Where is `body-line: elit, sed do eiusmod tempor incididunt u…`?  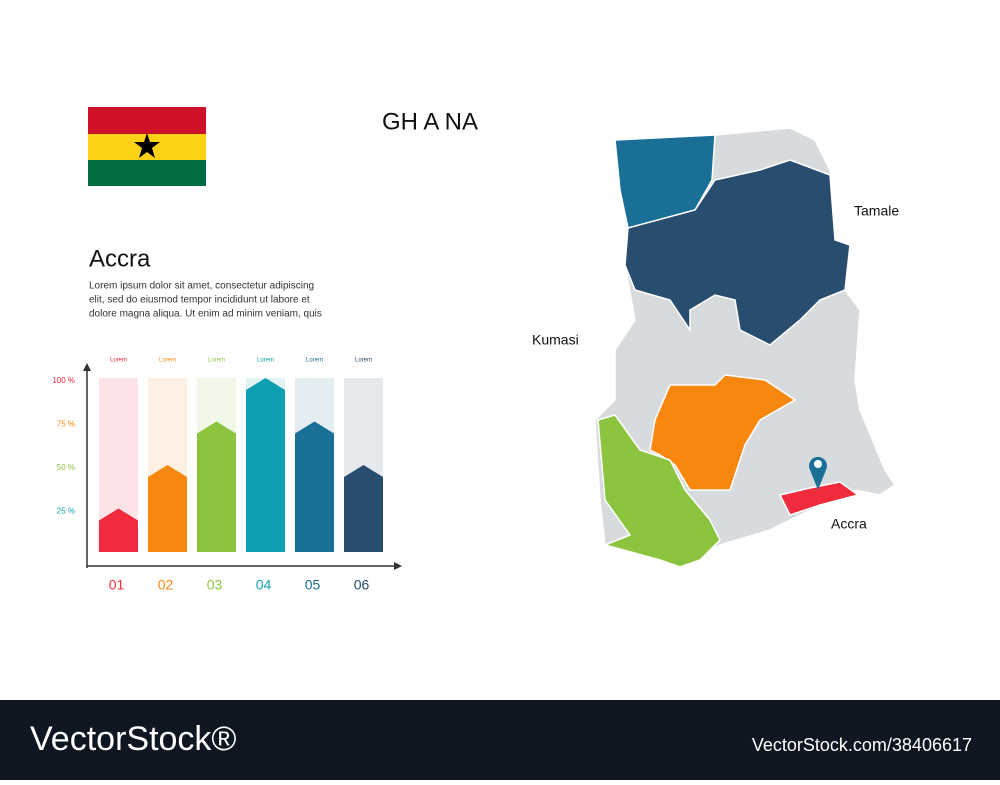 body-line: elit, sed do eiusmod tempor incididunt u… is located at coordinates (199, 300).